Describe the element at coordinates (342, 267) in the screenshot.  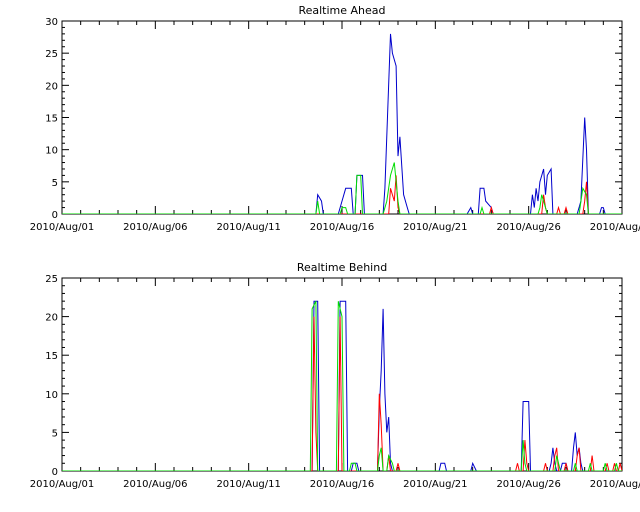
I see `chart-title: Realtime Behind` at that location.